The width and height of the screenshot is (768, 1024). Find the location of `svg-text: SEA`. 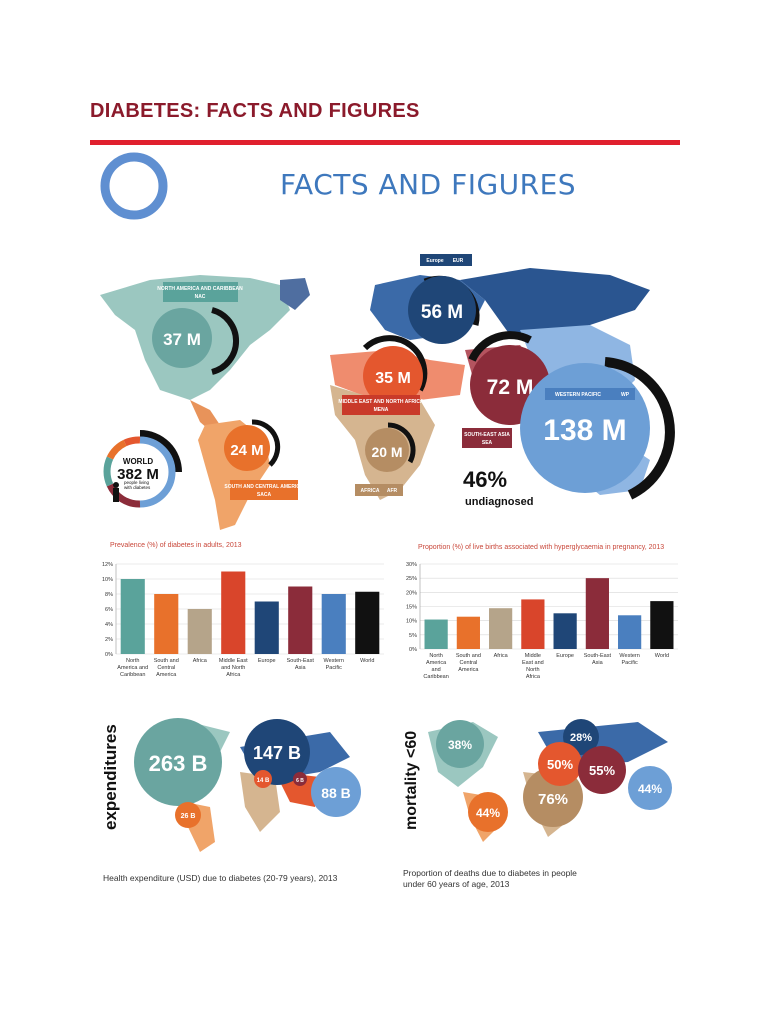

svg-text: SEA is located at coordinates (487, 443).